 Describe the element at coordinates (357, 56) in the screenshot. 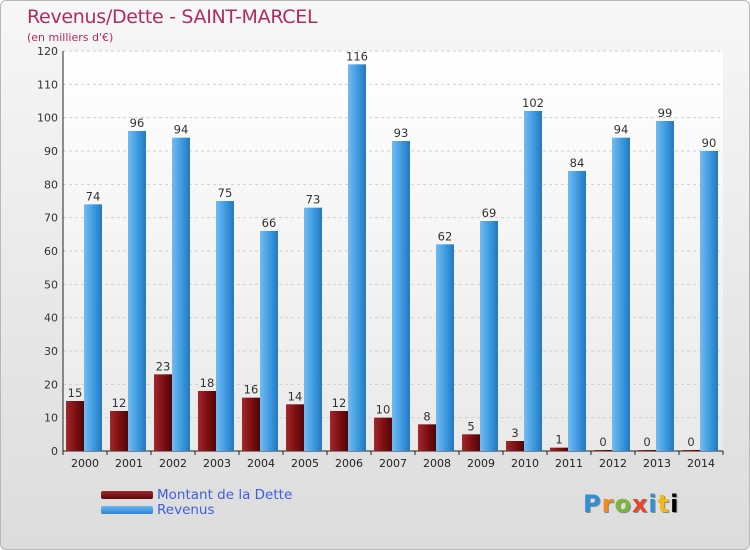

I see `data-label-revenue: 116` at that location.